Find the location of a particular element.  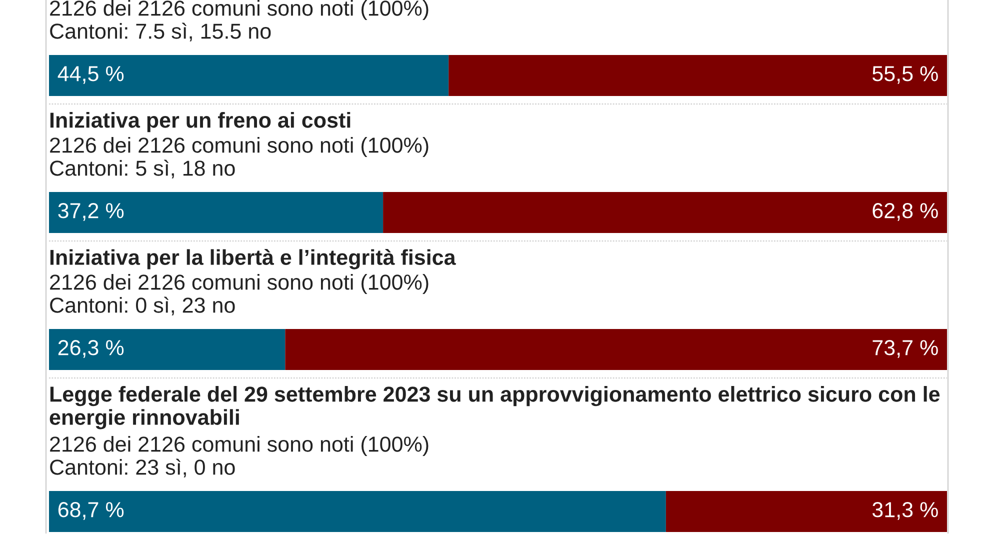

data-label: 55,5 % is located at coordinates (905, 75).